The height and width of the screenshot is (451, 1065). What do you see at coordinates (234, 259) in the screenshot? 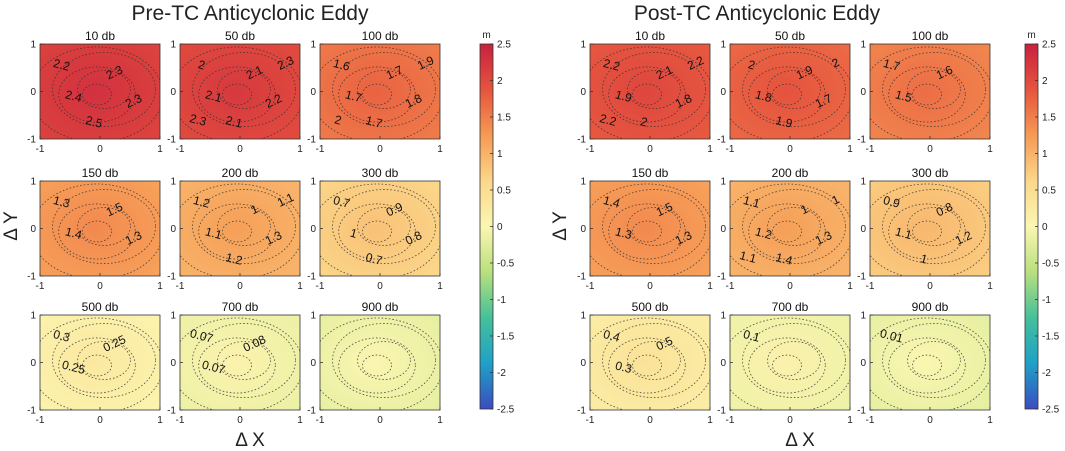
I see `contour-label: 1.2` at bounding box center [234, 259].